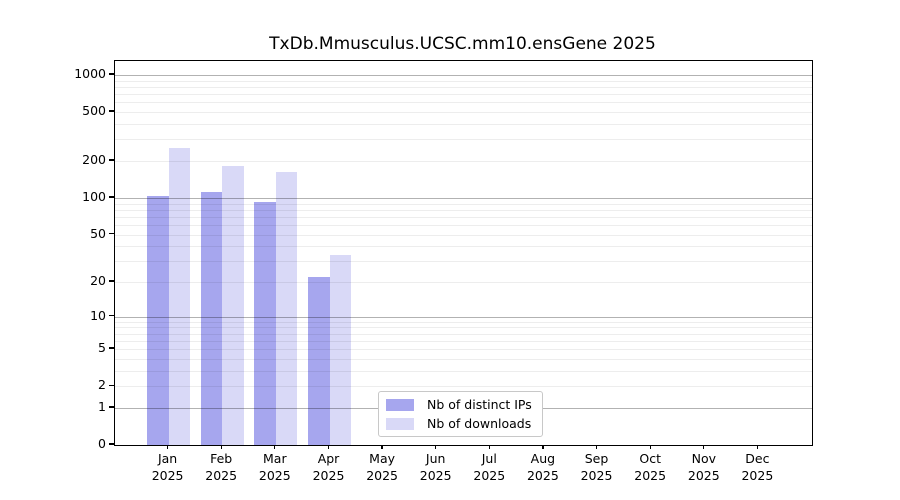 Image resolution: width=900 pixels, height=500 pixels. I want to click on x-tick-label-feb: Feb 2025, so click(221, 467).